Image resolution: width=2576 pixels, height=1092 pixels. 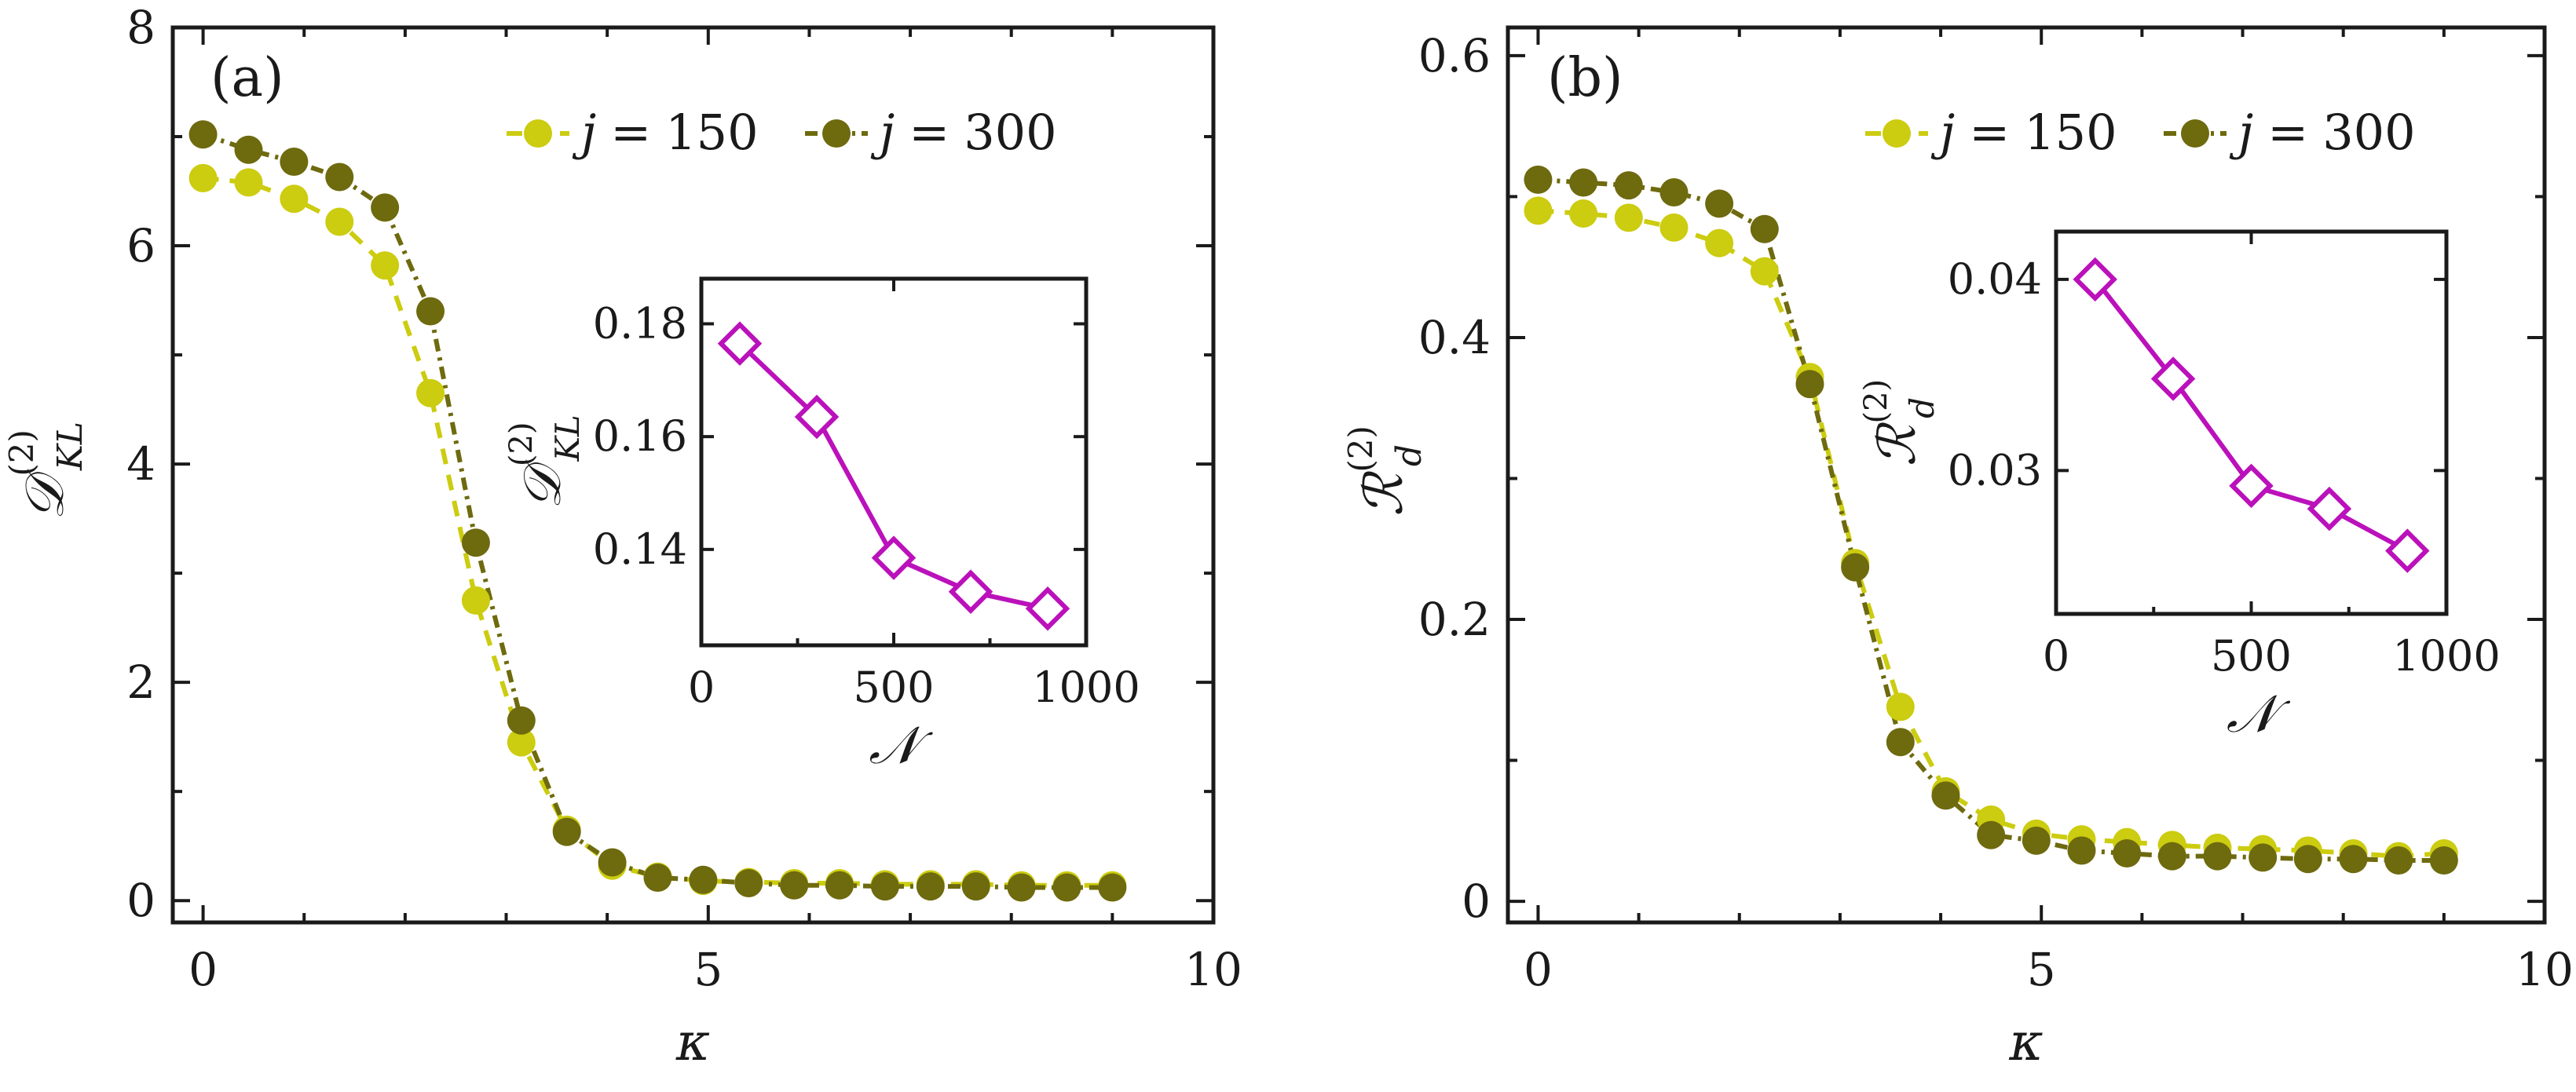 What do you see at coordinates (640, 323) in the screenshot?
I see `inset-y-tick-label: 0.18` at bounding box center [640, 323].